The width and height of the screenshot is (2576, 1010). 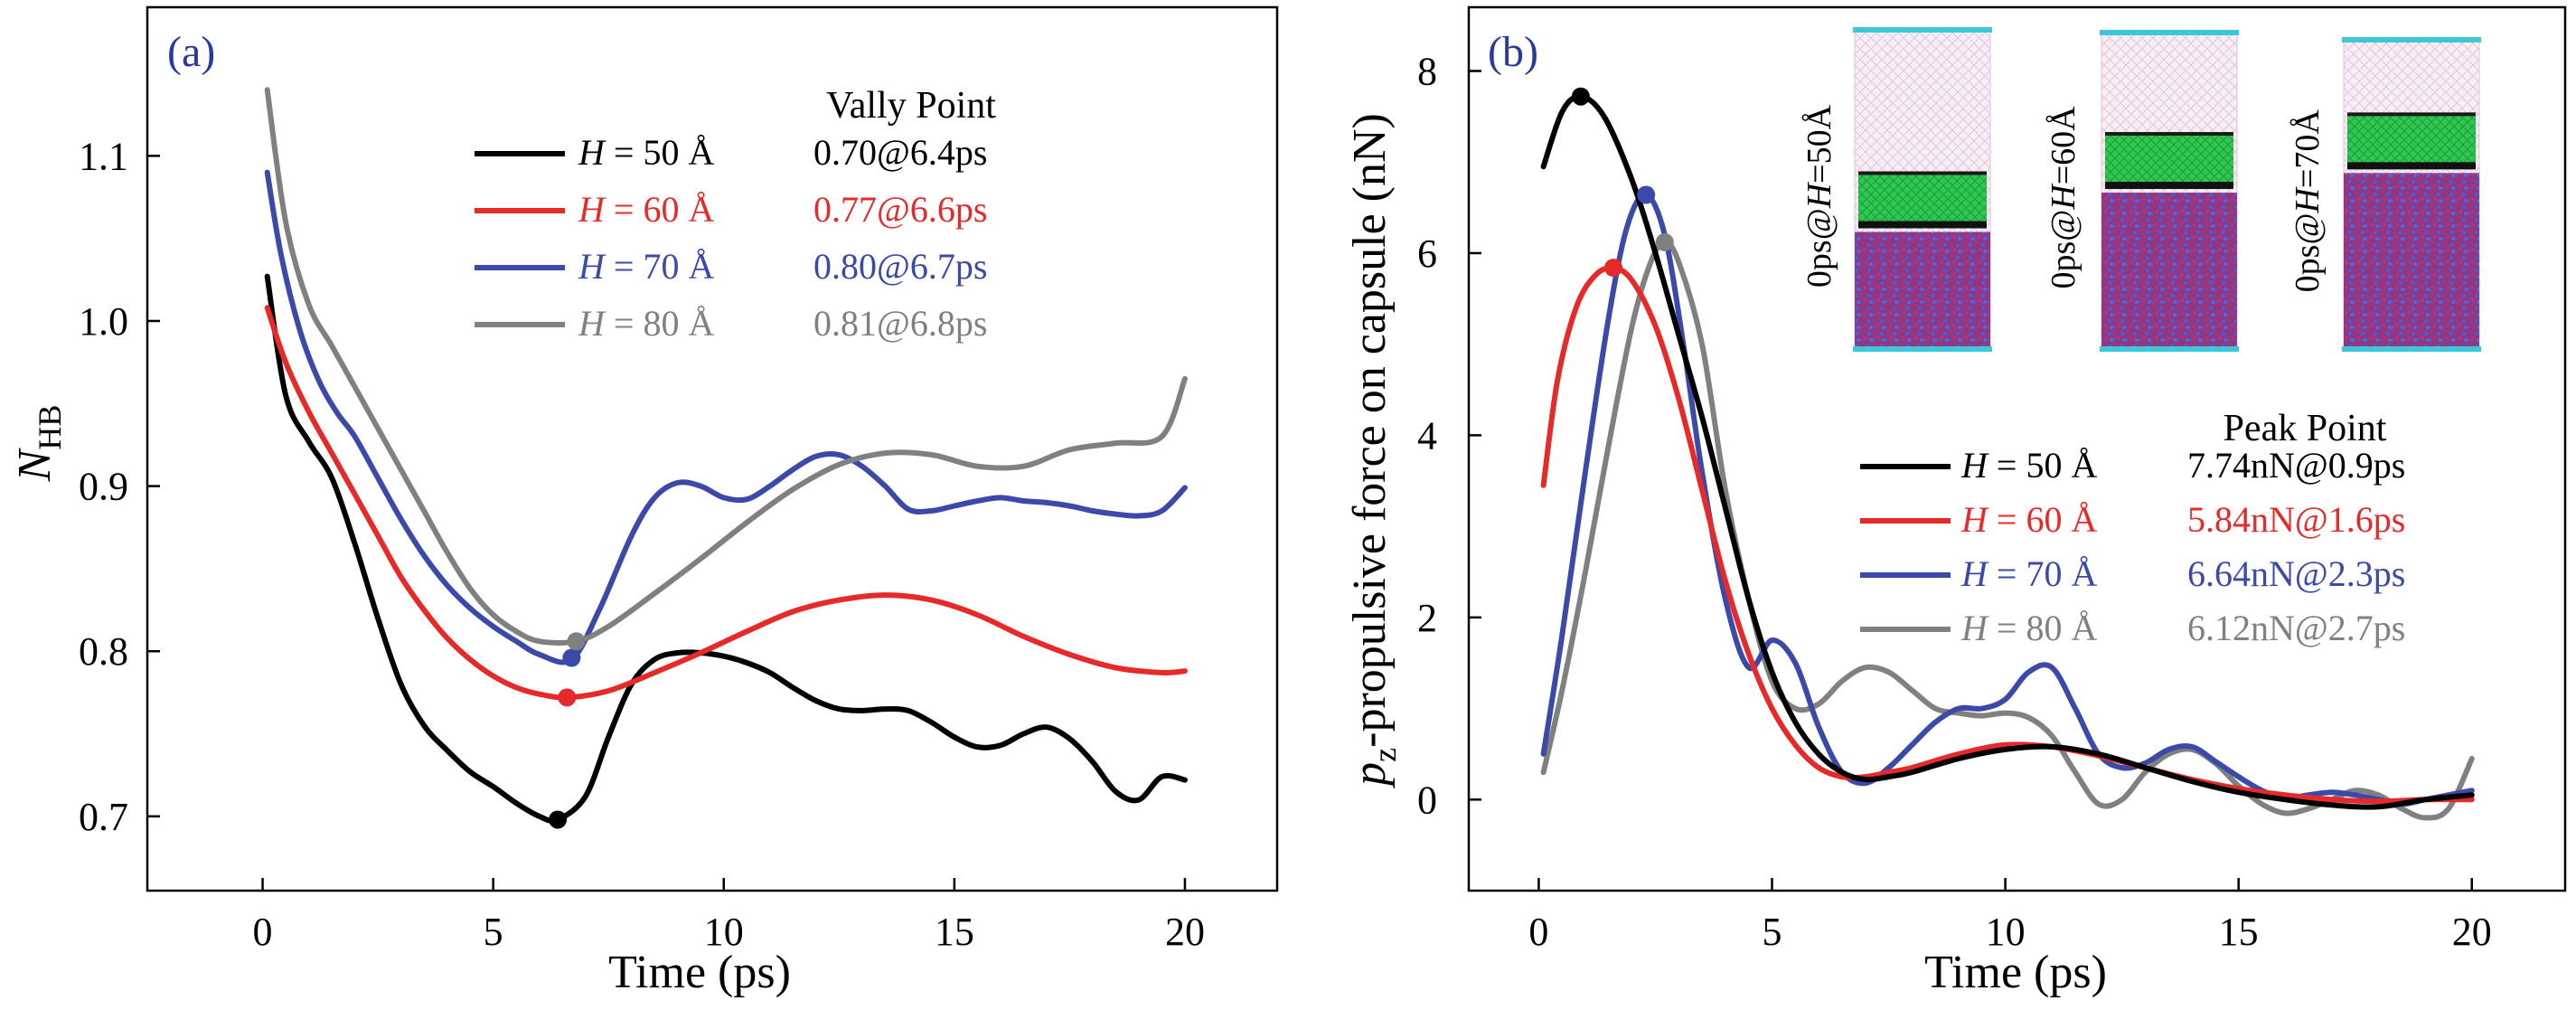 What do you see at coordinates (39, 444) in the screenshot?
I see `panel-a-ylabel: NHB` at bounding box center [39, 444].